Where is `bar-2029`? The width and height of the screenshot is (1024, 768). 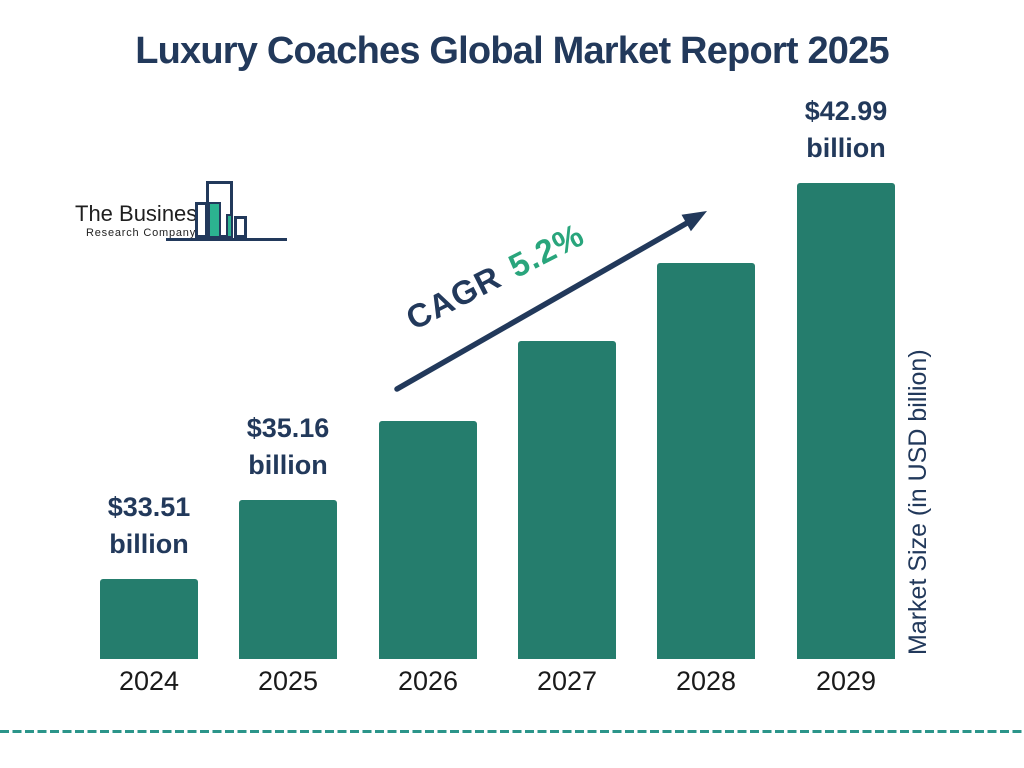
bar-2029 is located at coordinates (846, 421).